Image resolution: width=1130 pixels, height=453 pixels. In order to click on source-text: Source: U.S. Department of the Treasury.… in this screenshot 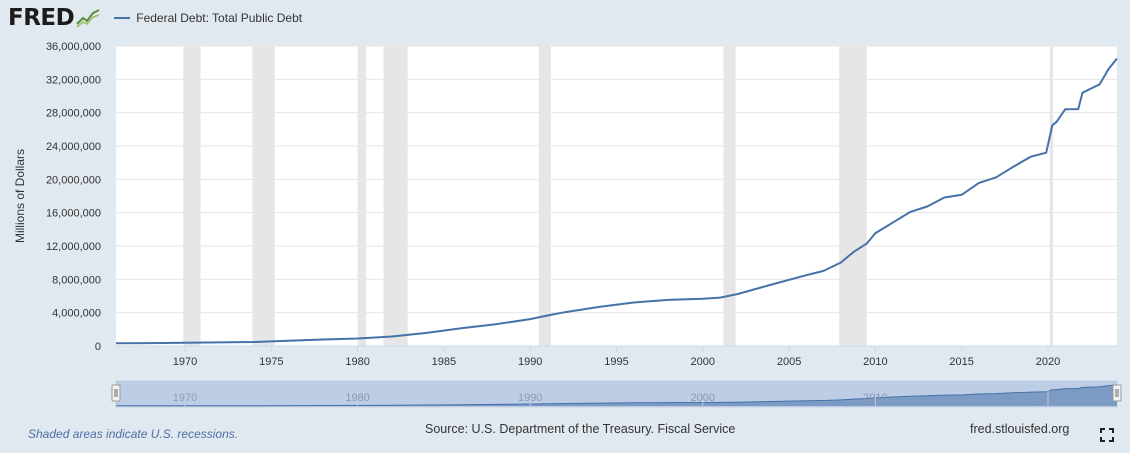, I will do `click(580, 429)`.